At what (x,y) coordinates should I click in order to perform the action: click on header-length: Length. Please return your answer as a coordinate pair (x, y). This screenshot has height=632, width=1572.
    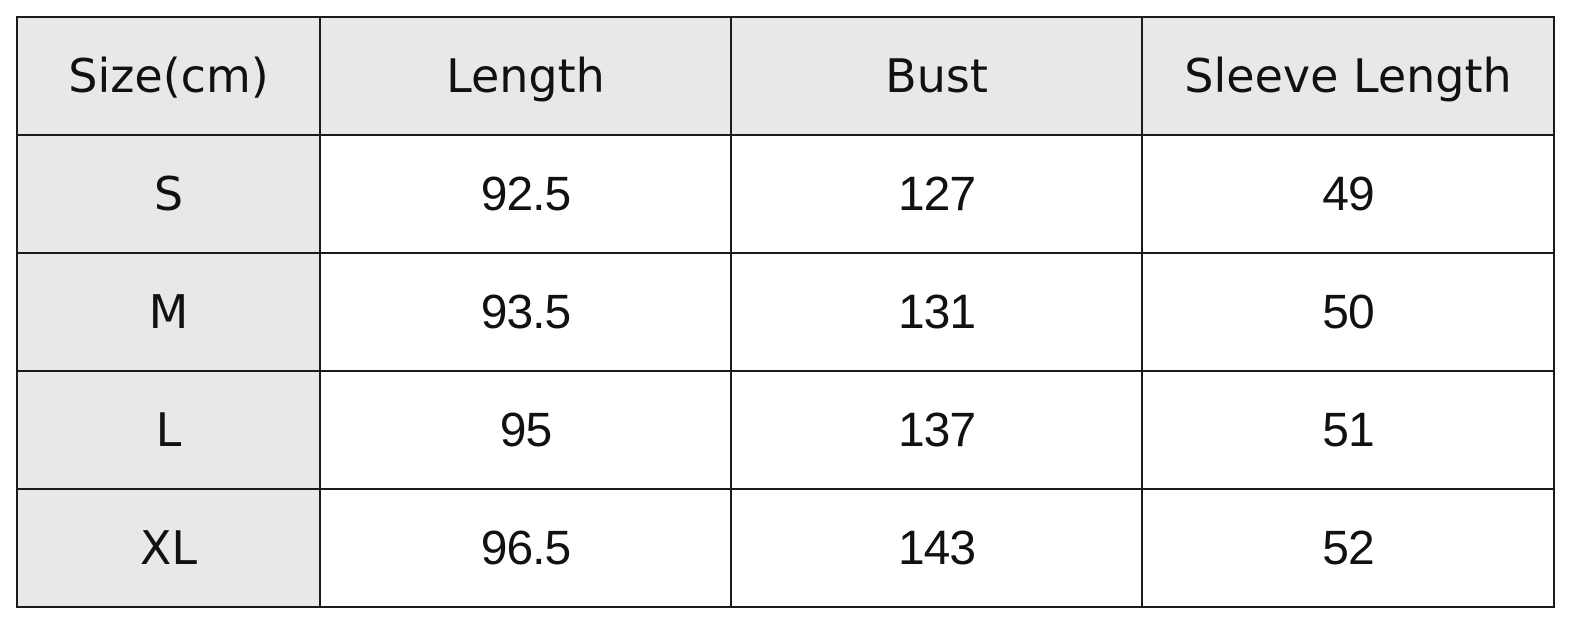
    Looking at the image, I should click on (525, 76).